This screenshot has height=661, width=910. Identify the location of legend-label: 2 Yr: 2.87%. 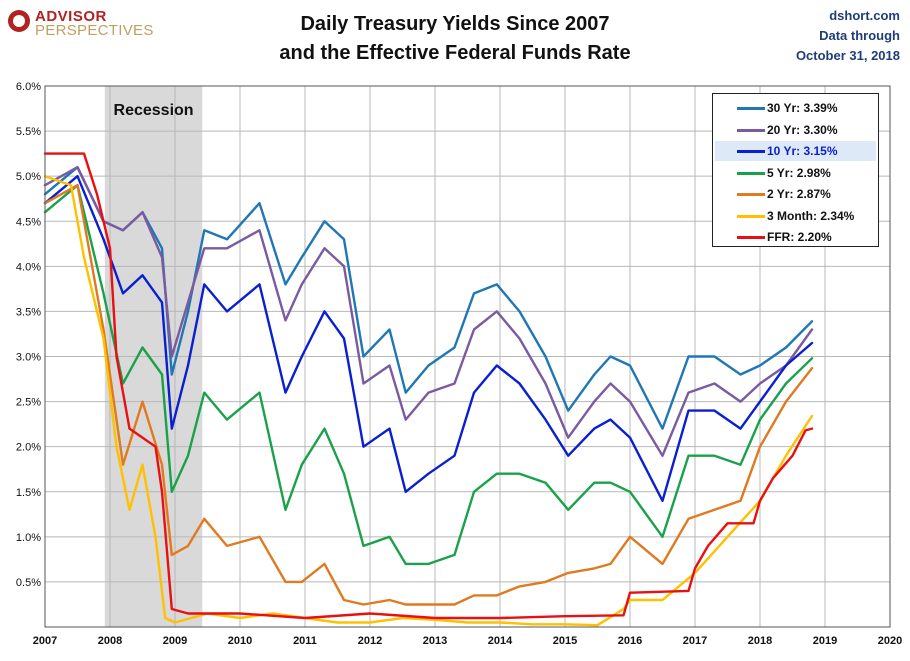
(799, 194).